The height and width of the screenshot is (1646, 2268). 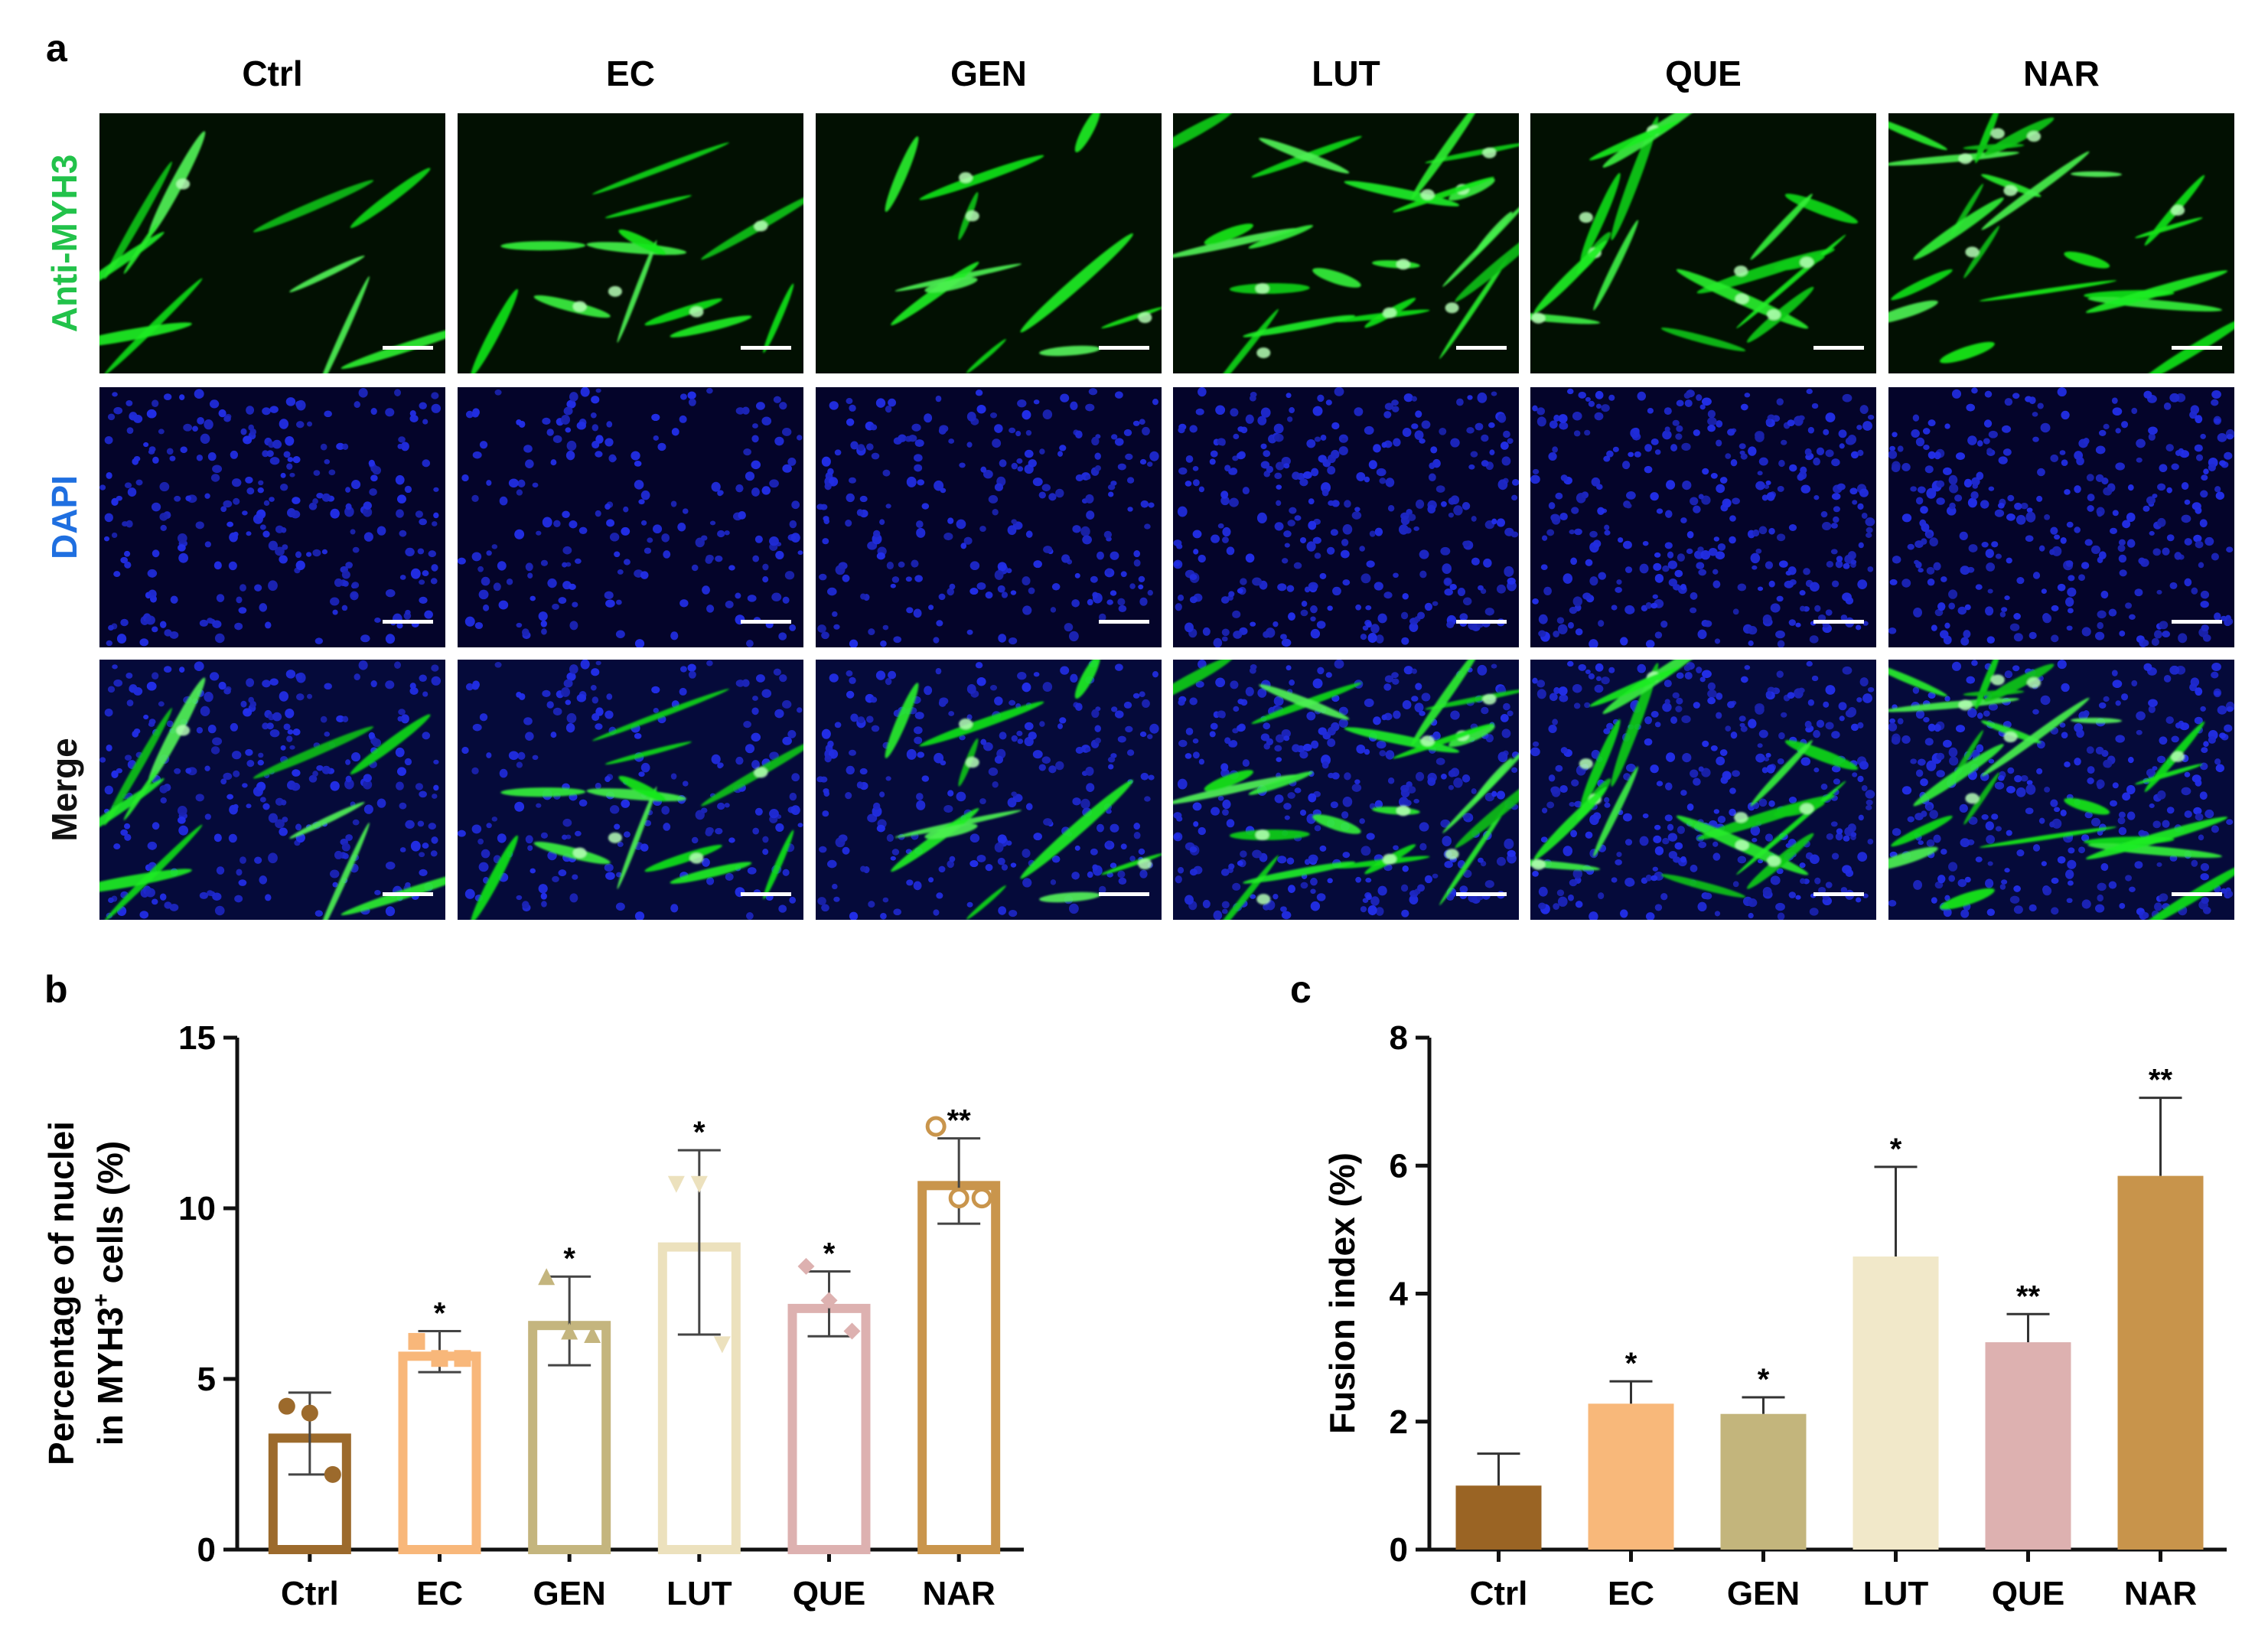 What do you see at coordinates (56, 990) in the screenshot?
I see `panel-label-b: b` at bounding box center [56, 990].